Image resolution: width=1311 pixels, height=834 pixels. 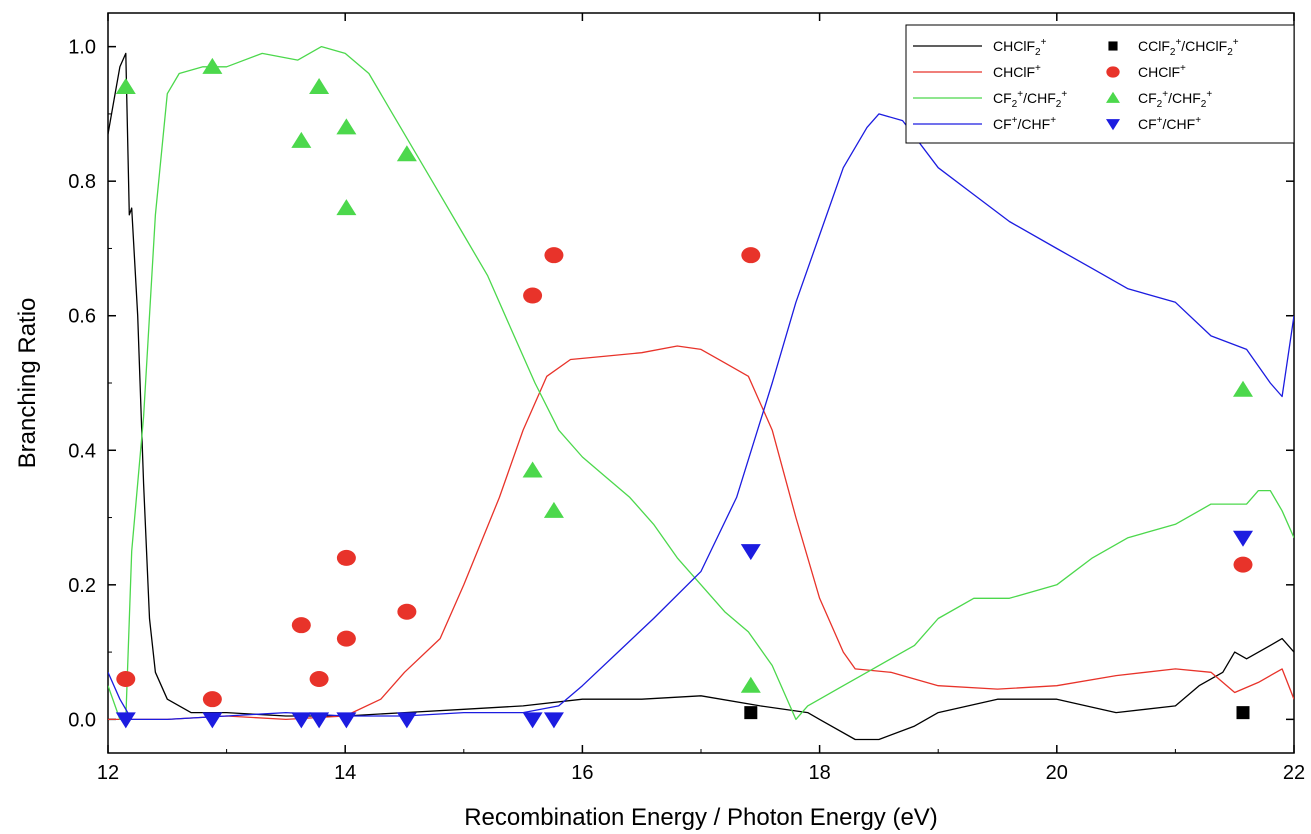 What do you see at coordinates (1030, 99) in the screenshot?
I see `legend-line-label-2: CF2+/CHF2+` at bounding box center [1030, 99].